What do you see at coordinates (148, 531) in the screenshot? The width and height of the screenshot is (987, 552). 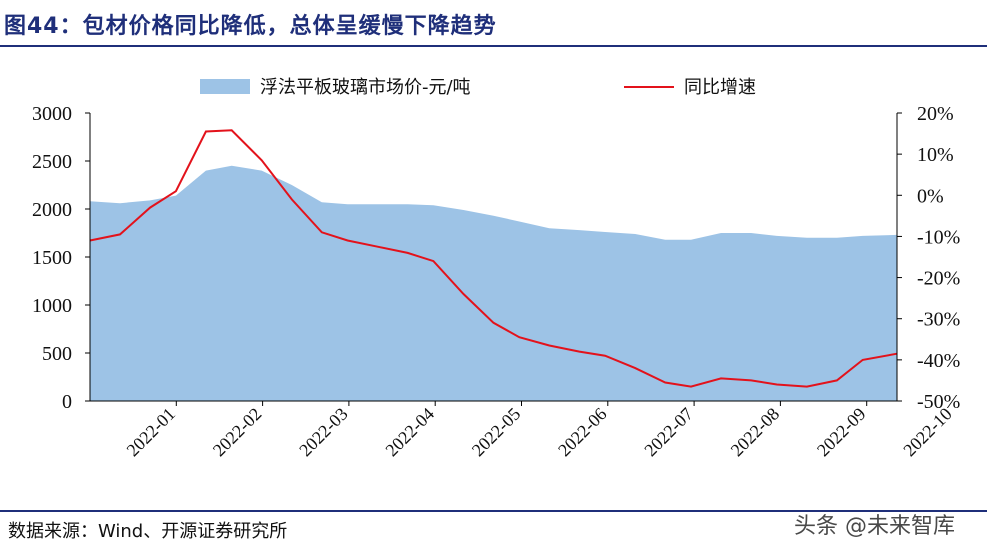 I see `source-note: 数据来源：Wind、开源证券研究所` at bounding box center [148, 531].